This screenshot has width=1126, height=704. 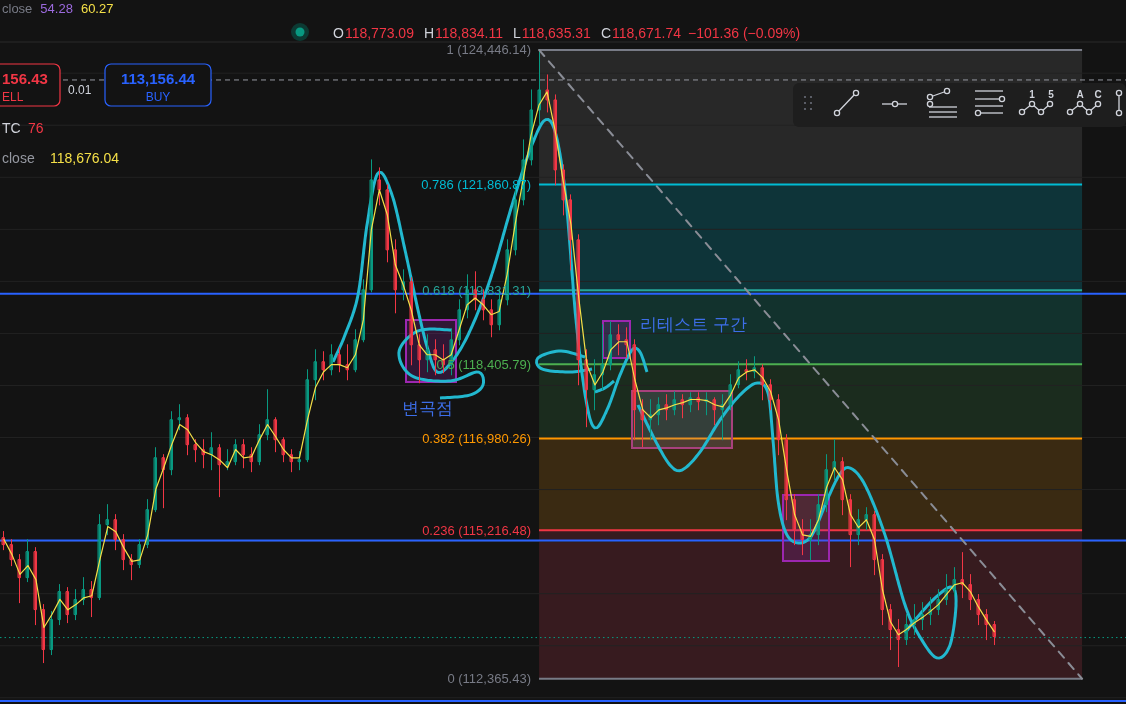 I want to click on text: L, so click(x=517, y=33).